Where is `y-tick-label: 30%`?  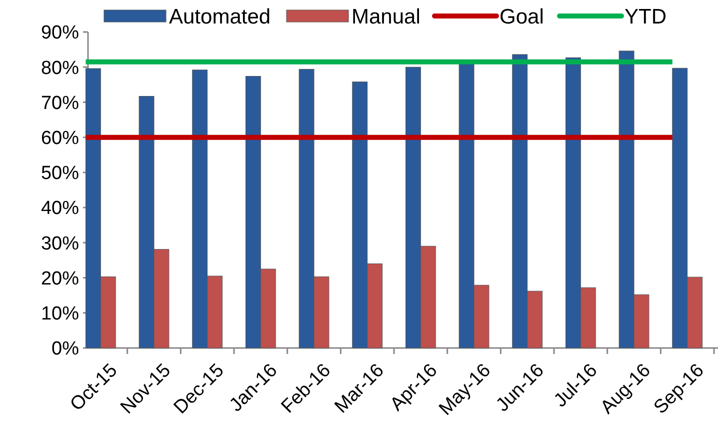 y-tick-label: 30% is located at coordinates (60, 243).